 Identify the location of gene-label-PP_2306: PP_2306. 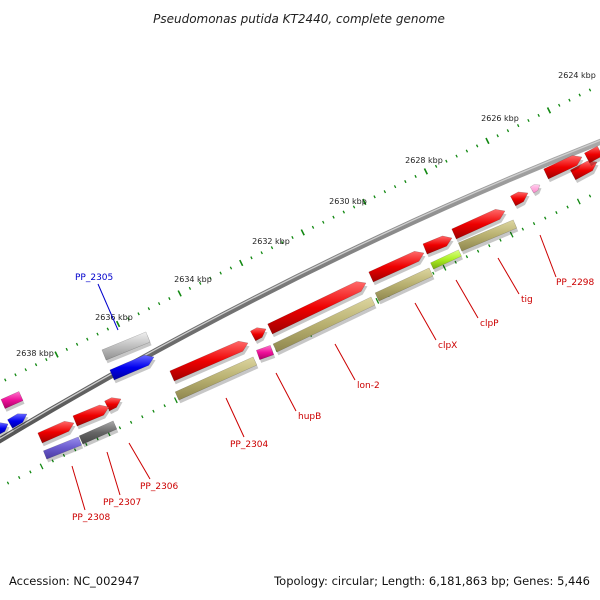
(159, 487).